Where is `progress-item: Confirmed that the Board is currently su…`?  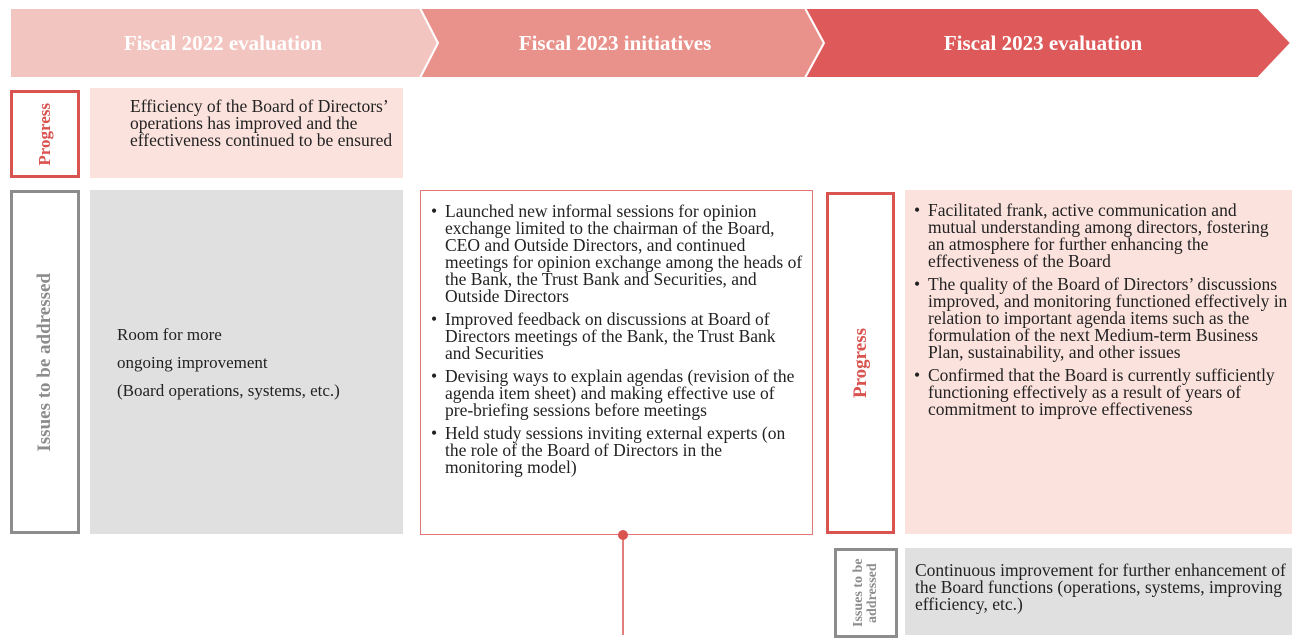
progress-item: Confirmed that the Board is currently su… is located at coordinates (1101, 392).